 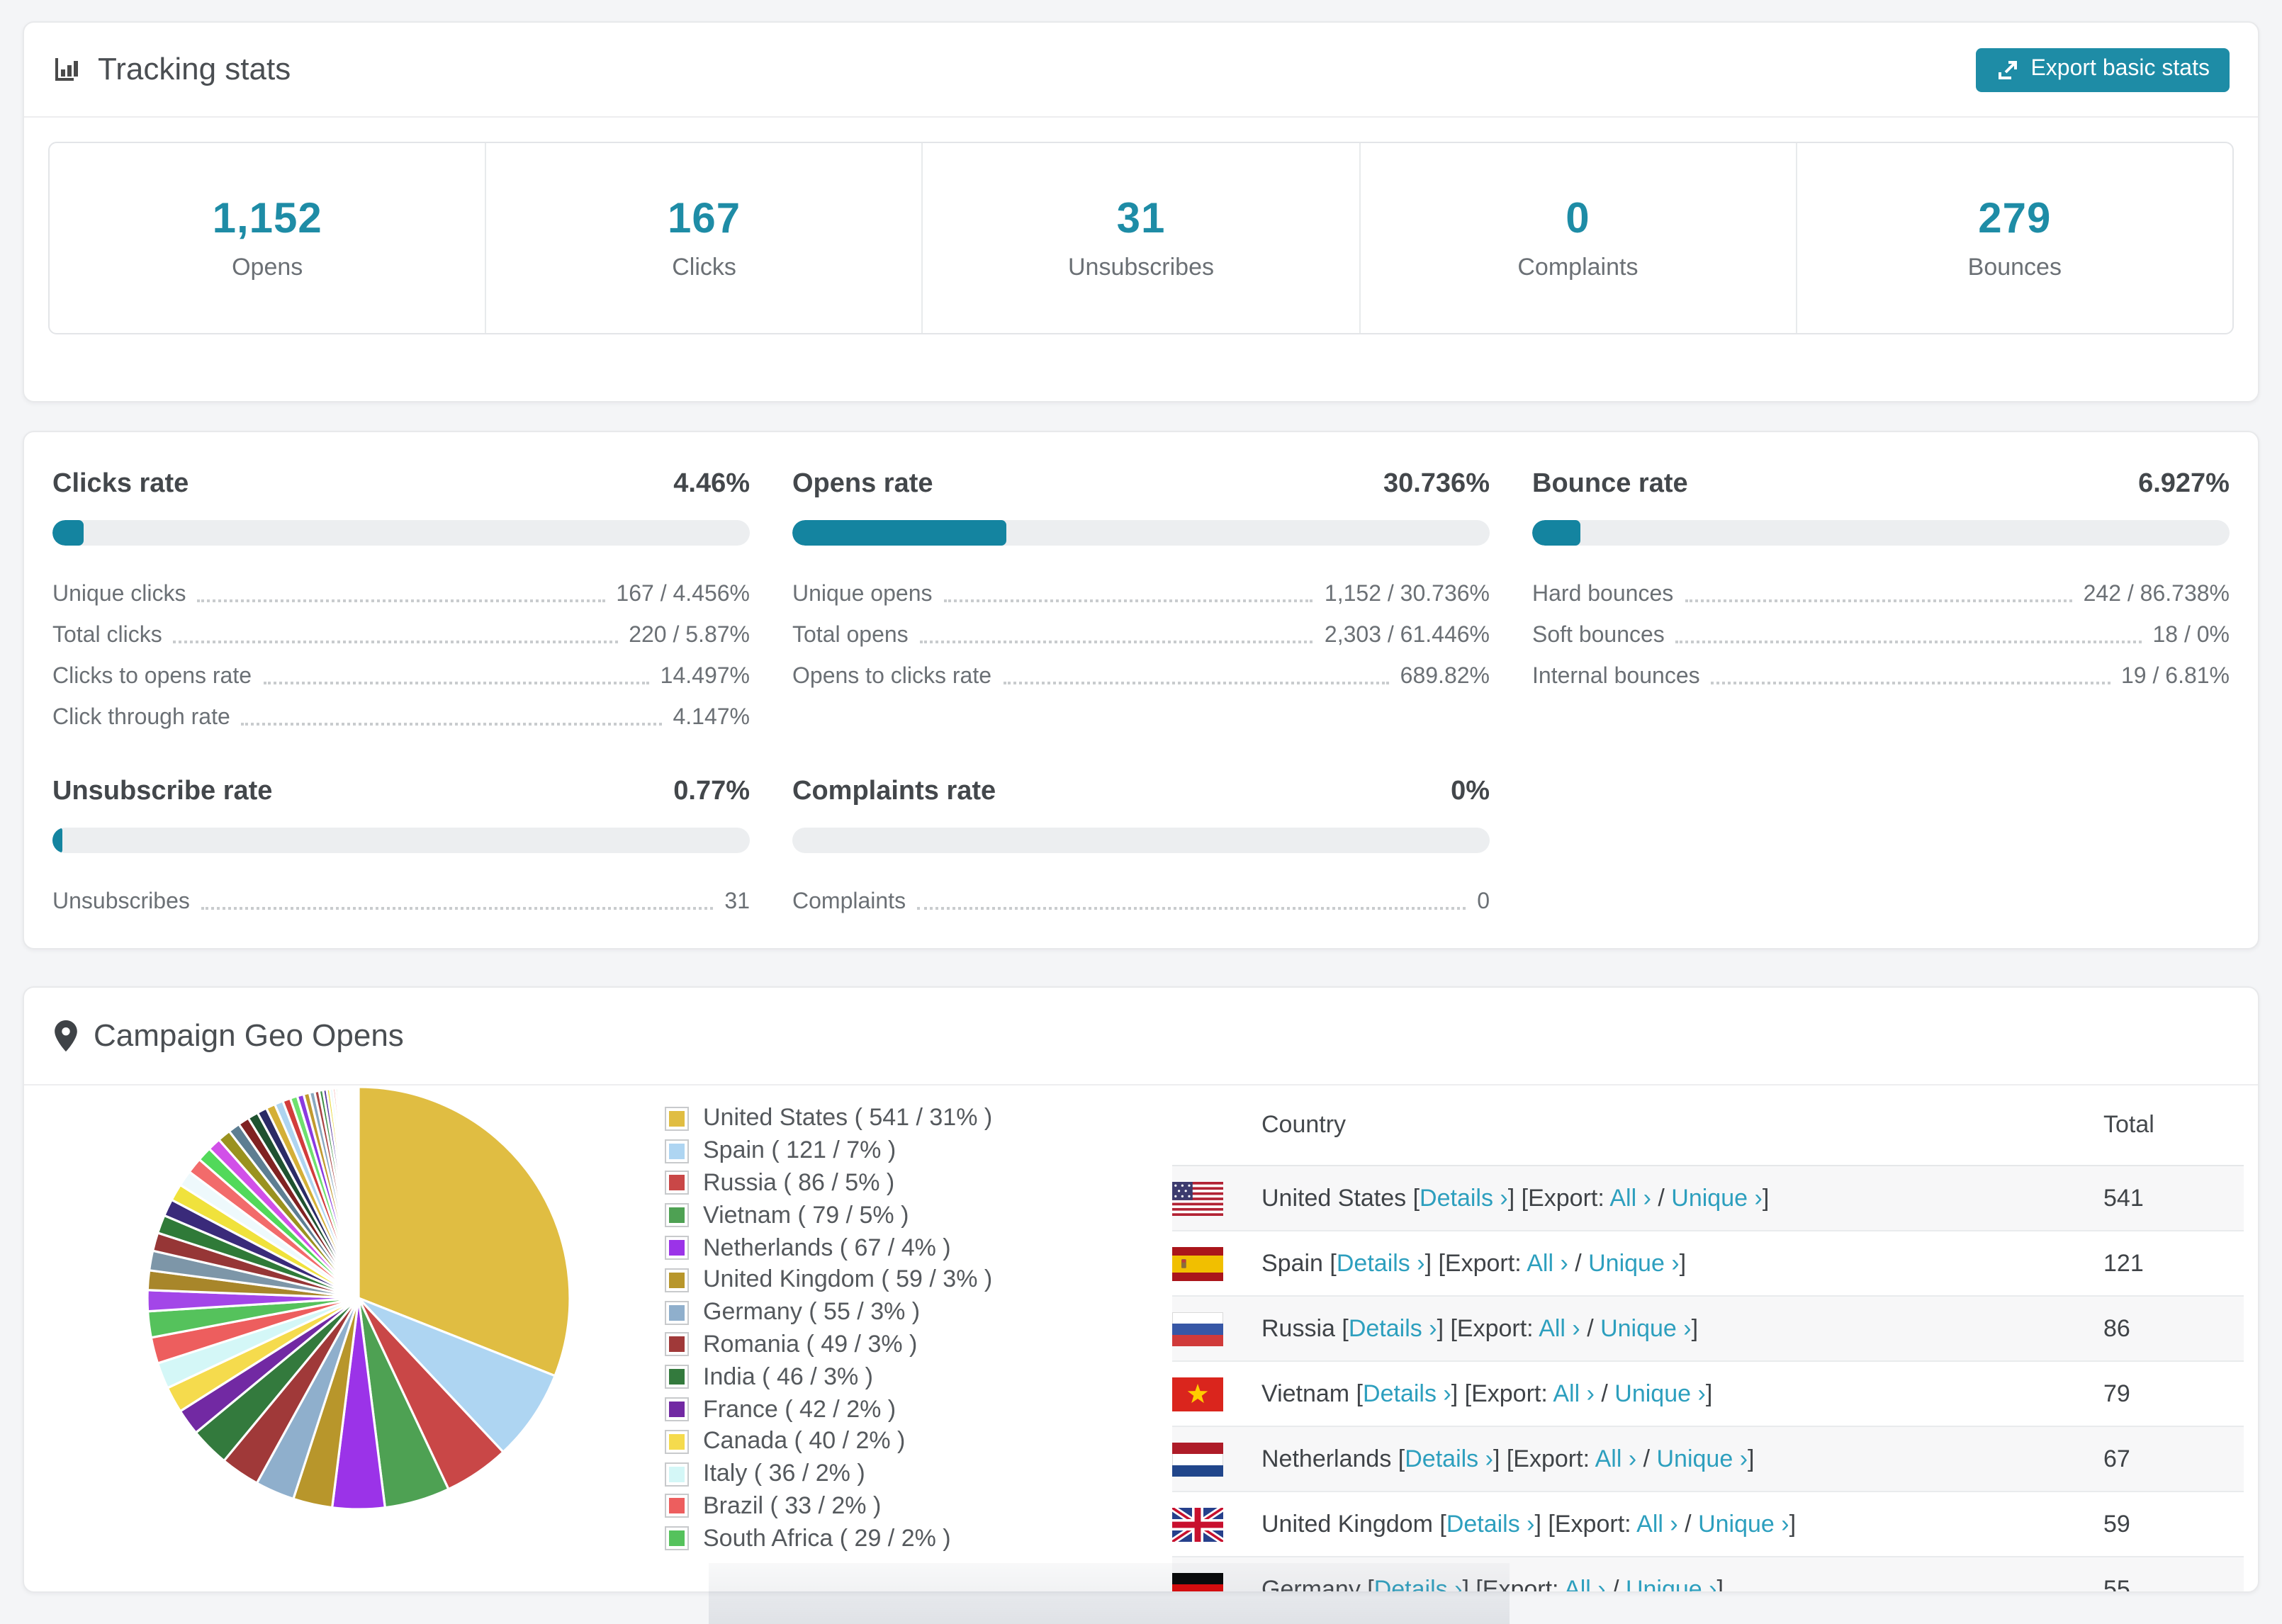 I want to click on legend-item-canada: Canada ( 40 / 2% ), so click(x=828, y=1442).